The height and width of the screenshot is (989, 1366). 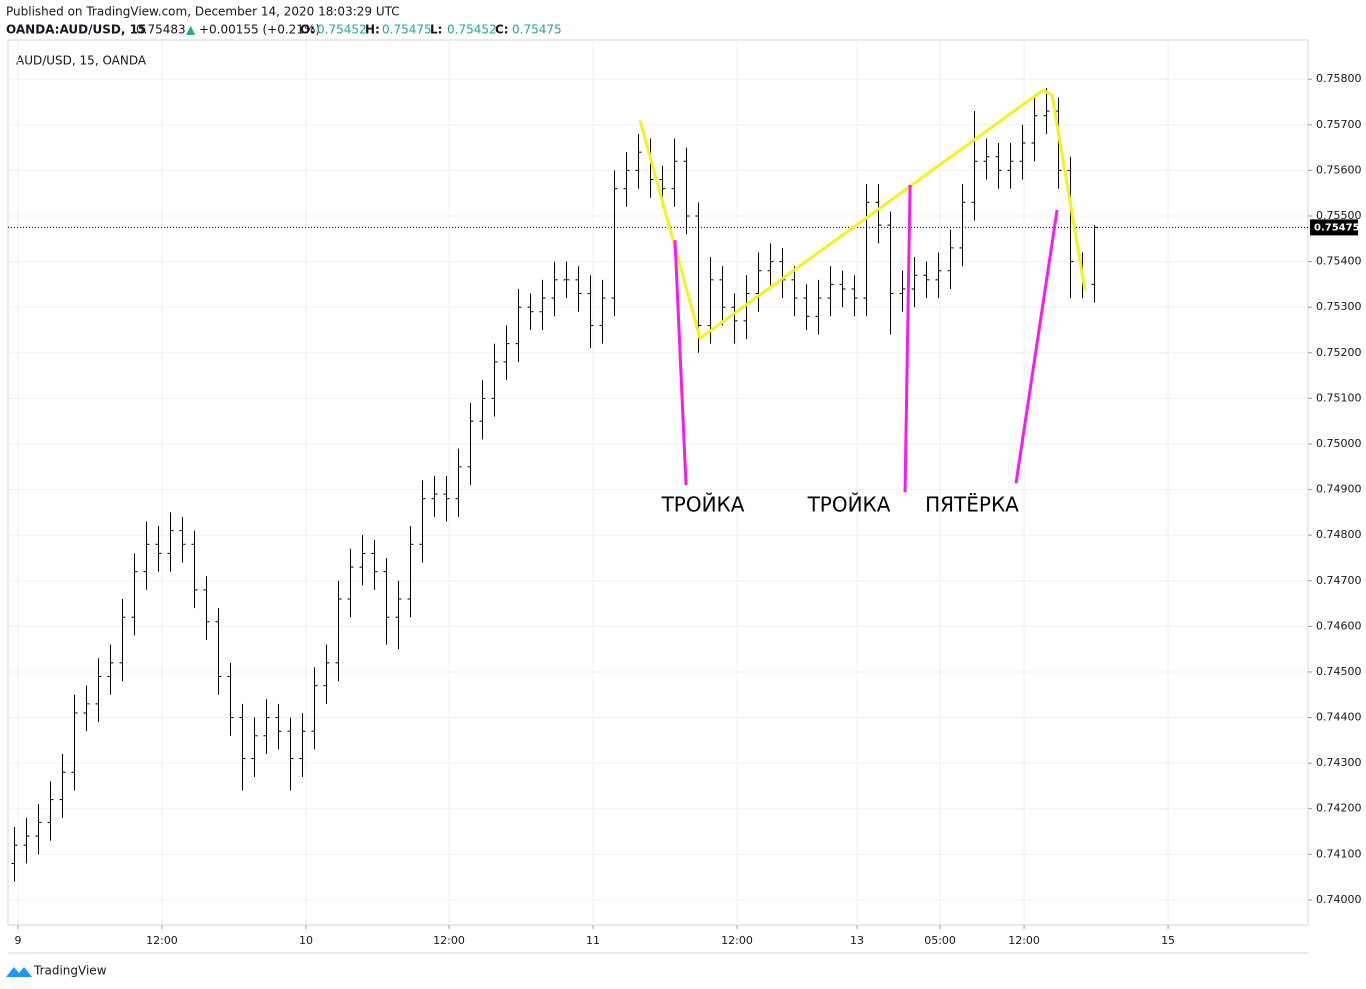 What do you see at coordinates (972, 505) in the screenshot?
I see `annotation: ПЯТЁРКА` at bounding box center [972, 505].